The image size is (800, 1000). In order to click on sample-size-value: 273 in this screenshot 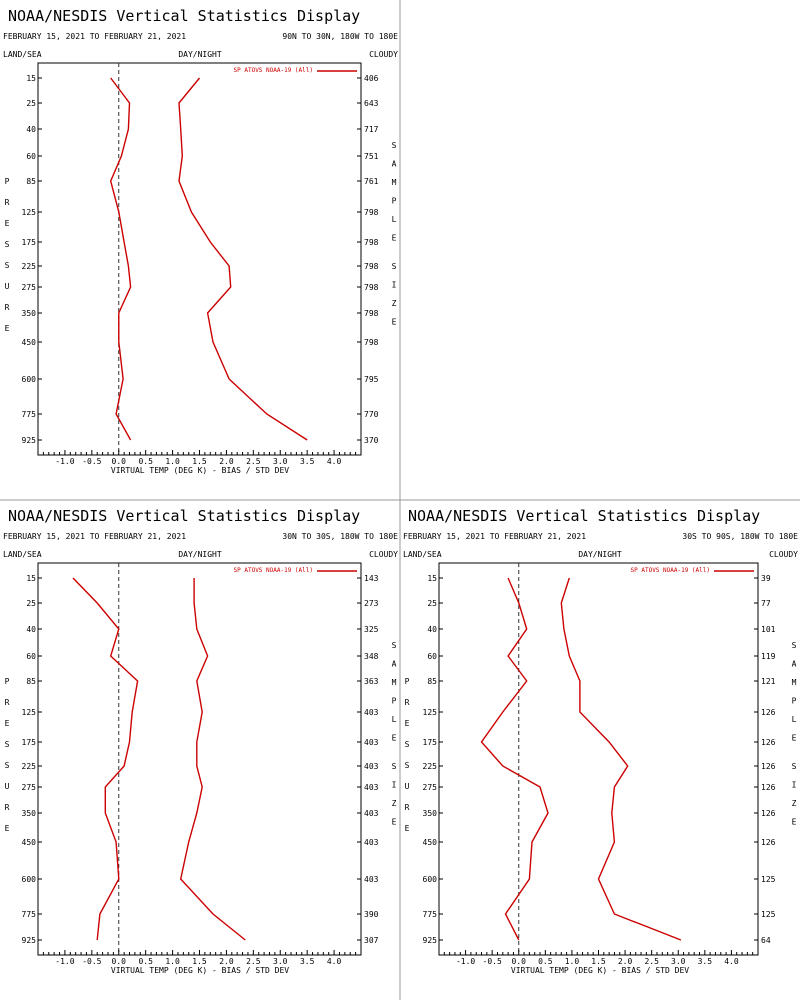, I will do `click(371, 603)`.